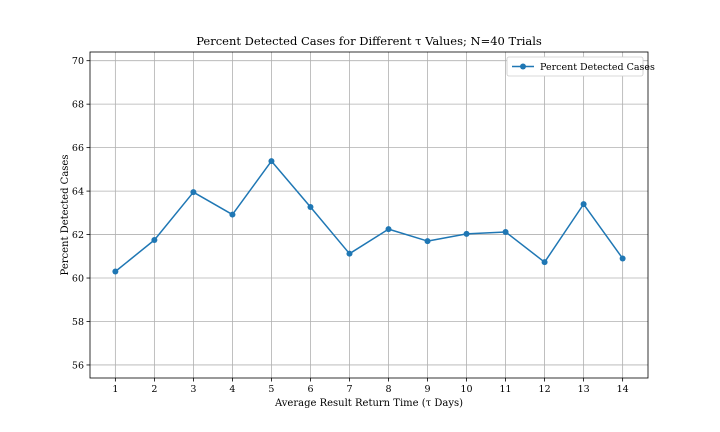  I want to click on legend-label: Percent Detected Cases, so click(597, 67).